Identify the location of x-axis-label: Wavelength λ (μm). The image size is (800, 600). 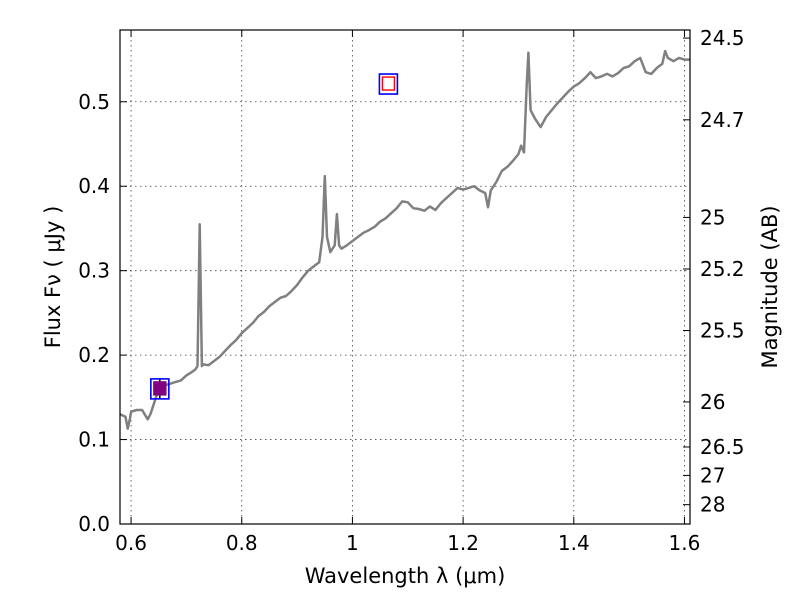
(405, 576).